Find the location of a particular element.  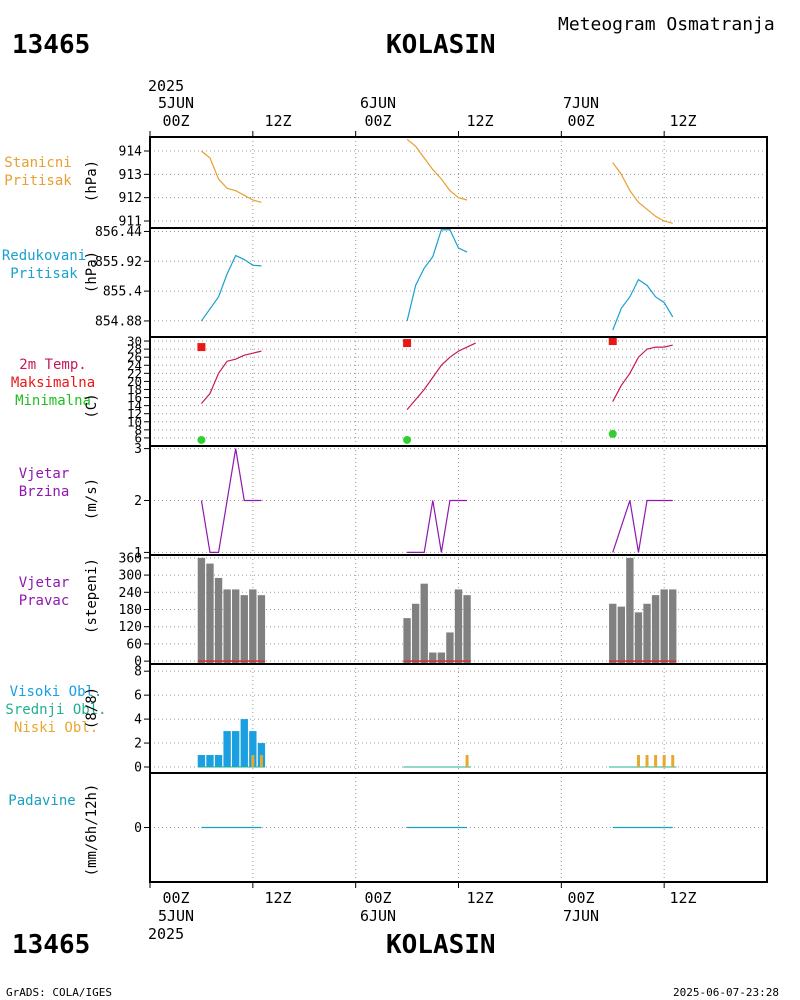

reduced-label-line2: Pritisak is located at coordinates (44, 274).